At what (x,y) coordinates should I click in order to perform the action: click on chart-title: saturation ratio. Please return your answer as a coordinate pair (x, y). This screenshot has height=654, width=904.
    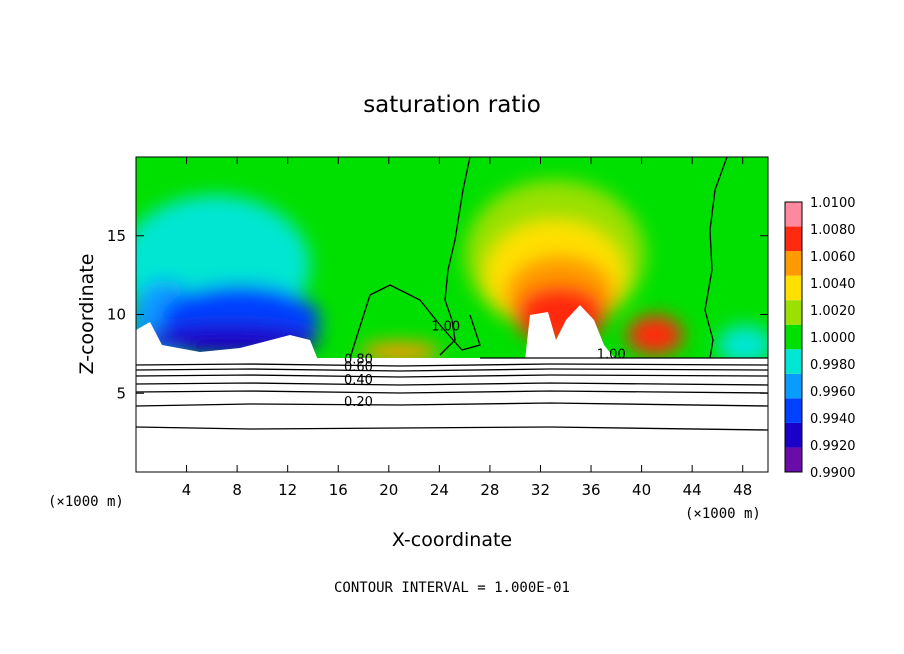
    Looking at the image, I should click on (452, 105).